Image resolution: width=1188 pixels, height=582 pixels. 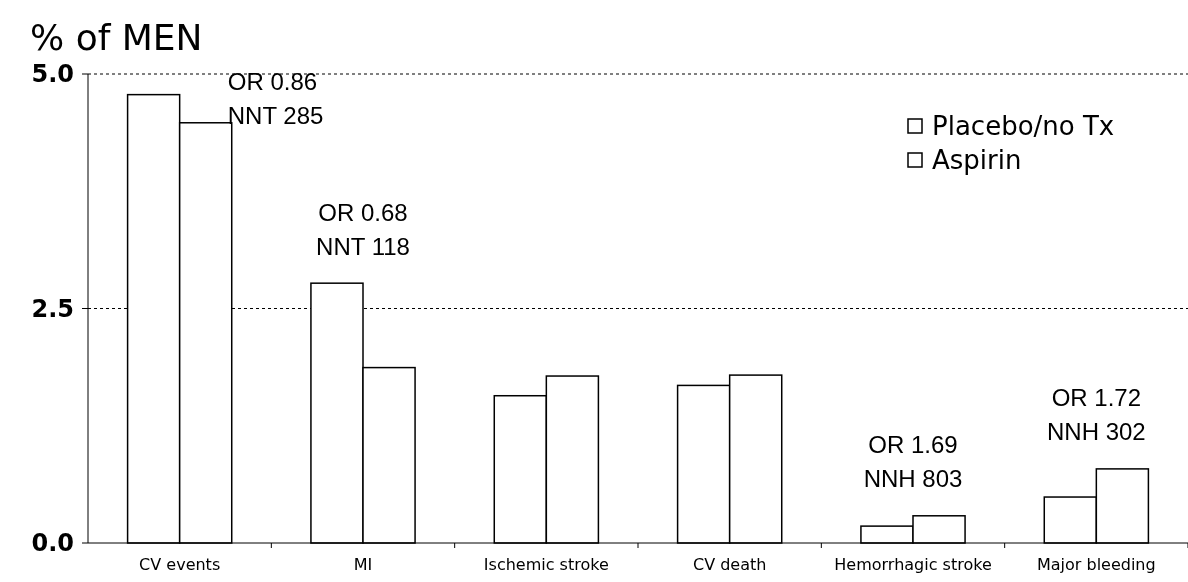 I want to click on x-tick-label: Hemorrhagic stroke, so click(x=913, y=564).